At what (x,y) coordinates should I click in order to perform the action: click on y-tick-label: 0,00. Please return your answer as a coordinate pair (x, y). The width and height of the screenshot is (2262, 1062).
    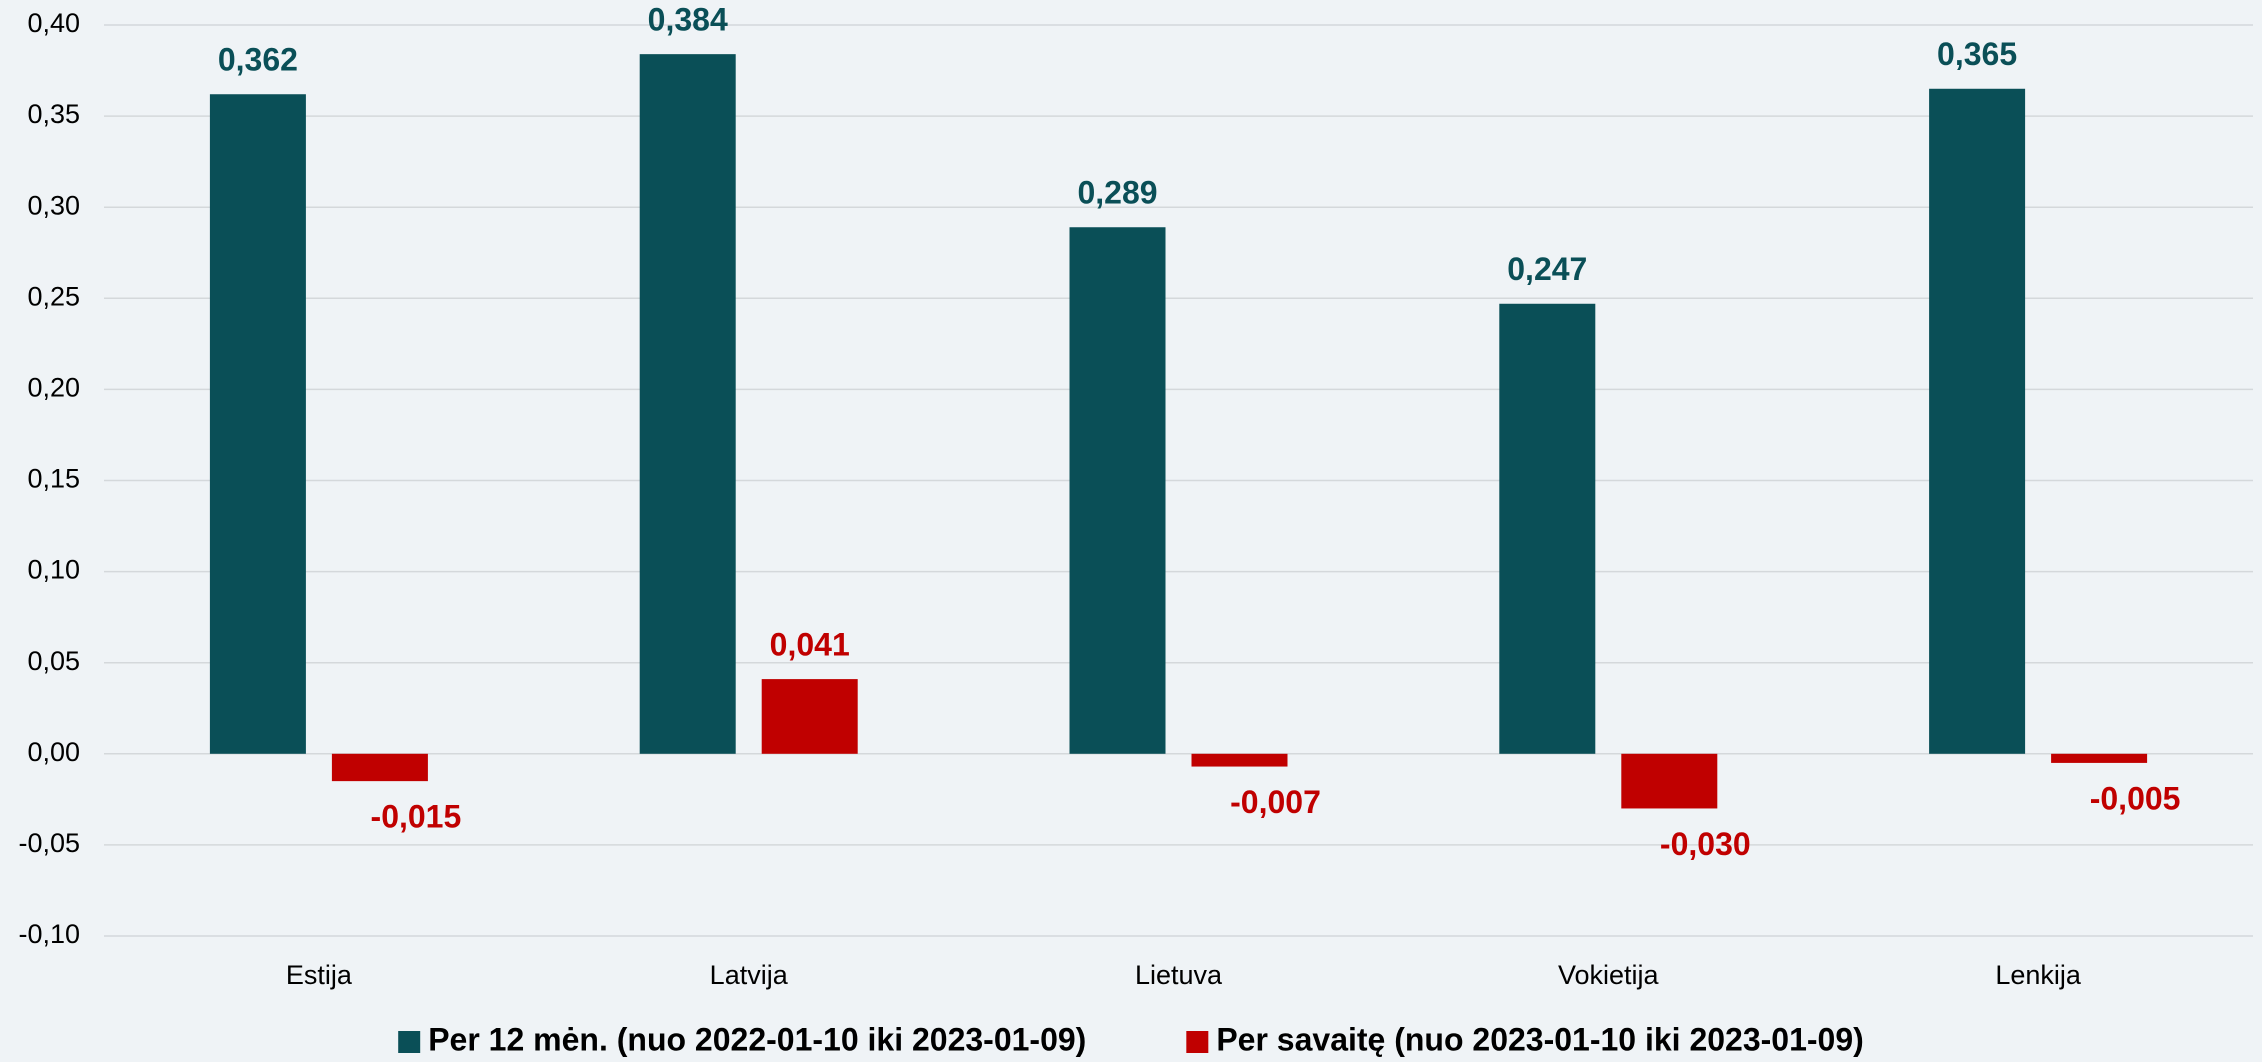
    Looking at the image, I should click on (53, 752).